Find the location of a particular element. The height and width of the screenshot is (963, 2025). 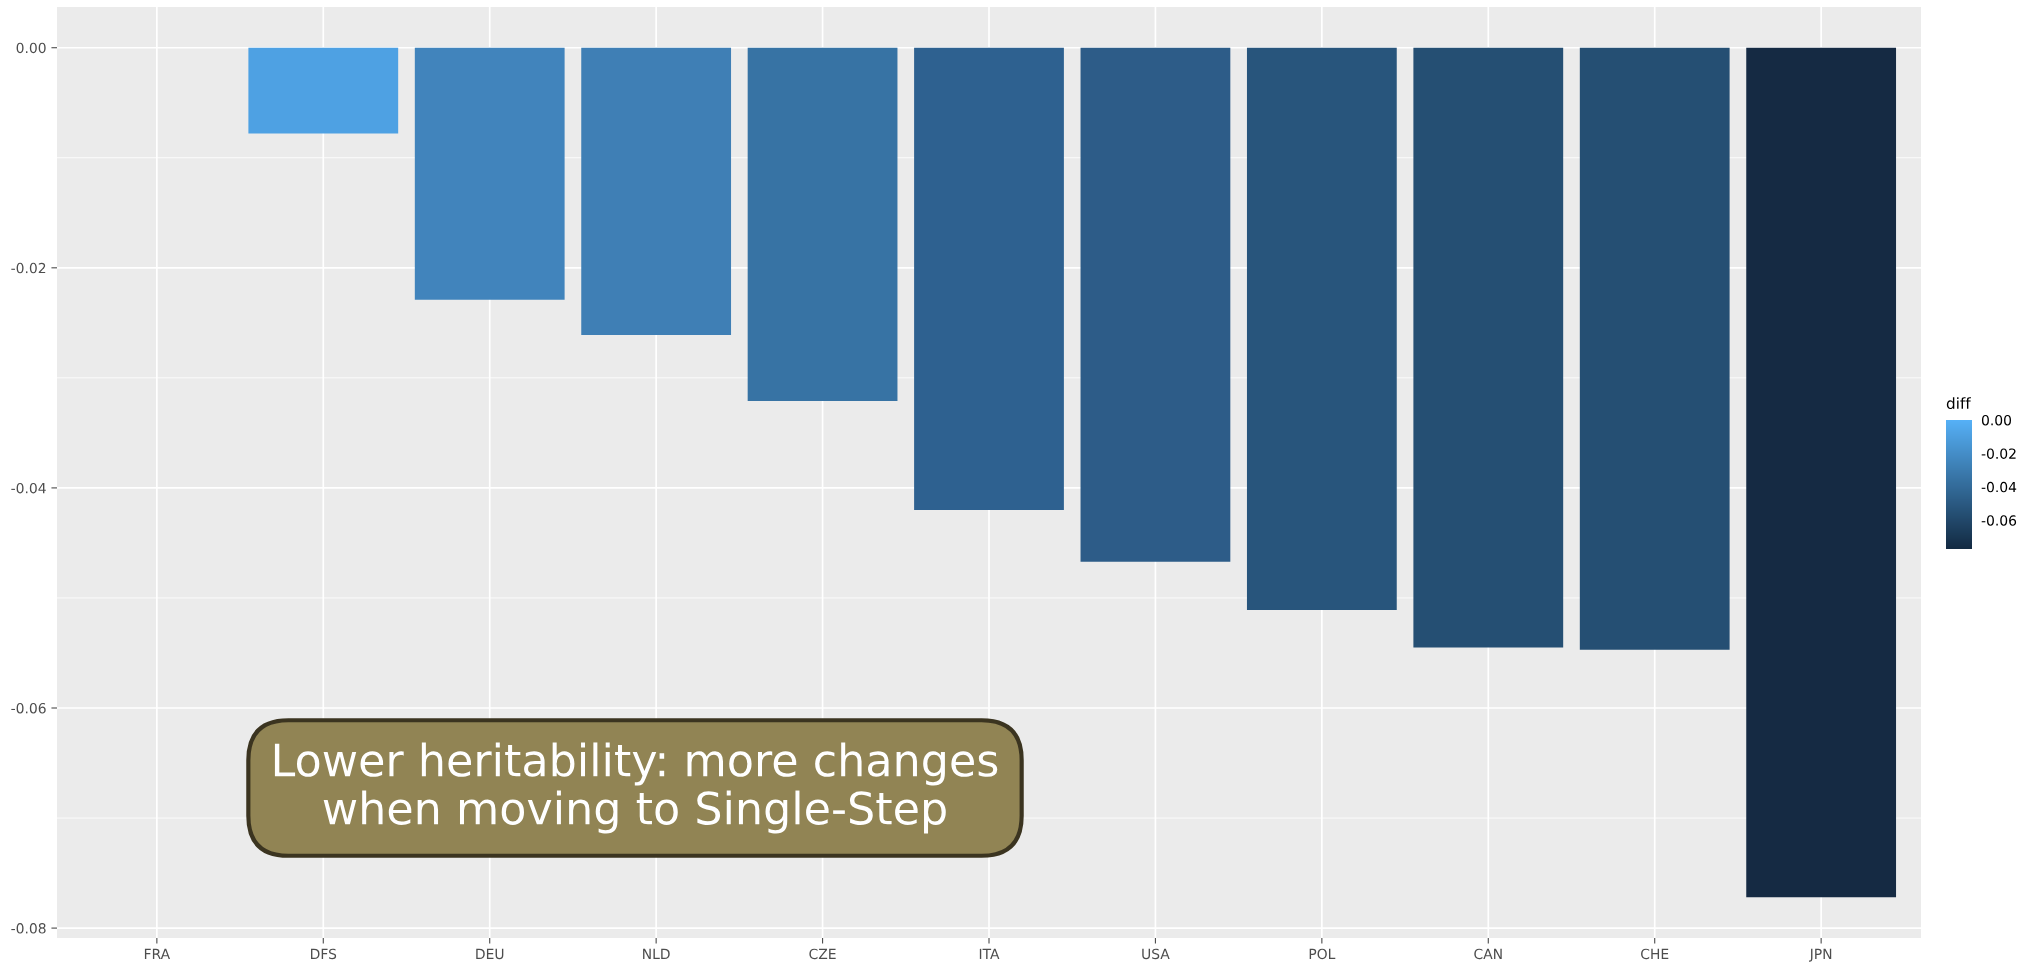

y-tick-label: -0.08 is located at coordinates (28, 928).